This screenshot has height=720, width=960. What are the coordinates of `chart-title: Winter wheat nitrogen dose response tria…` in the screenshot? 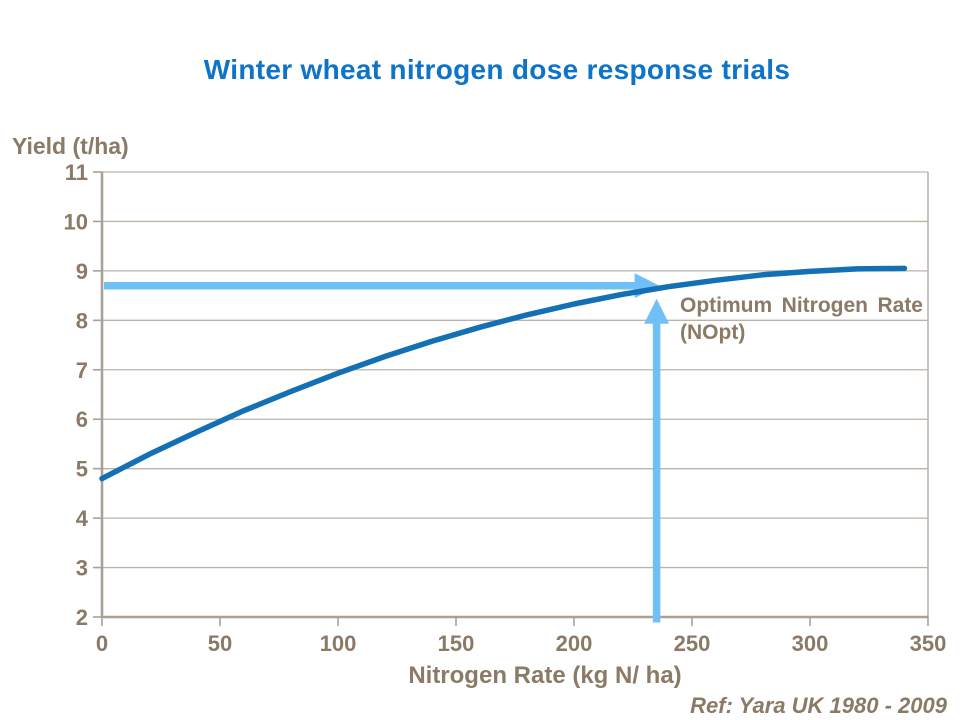 It's located at (497, 69).